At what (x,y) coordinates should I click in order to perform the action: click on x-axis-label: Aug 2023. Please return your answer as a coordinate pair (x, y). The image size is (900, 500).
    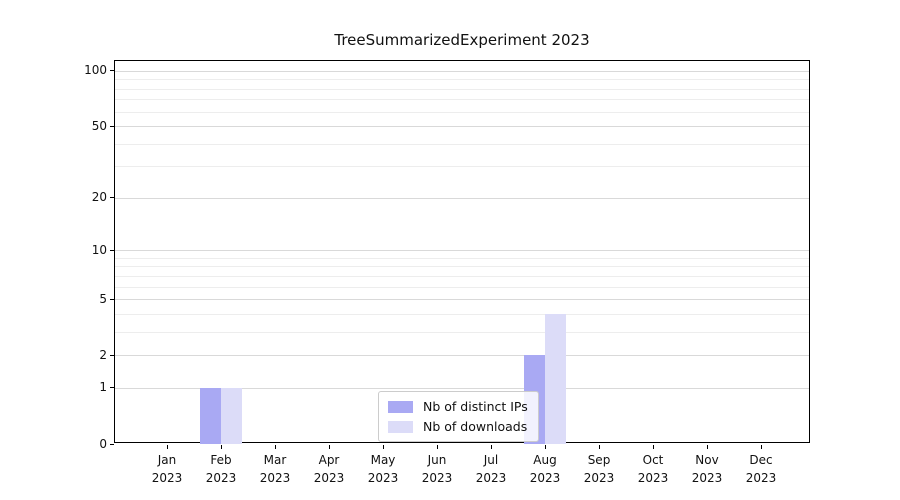
    Looking at the image, I should click on (545, 469).